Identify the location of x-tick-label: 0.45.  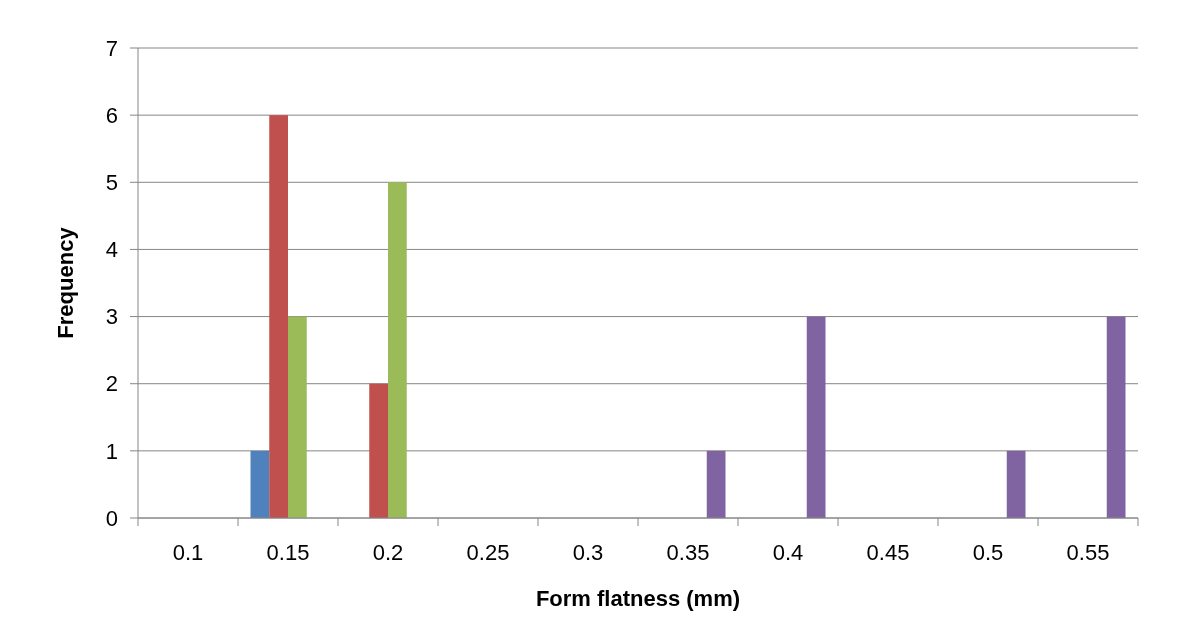
(888, 552).